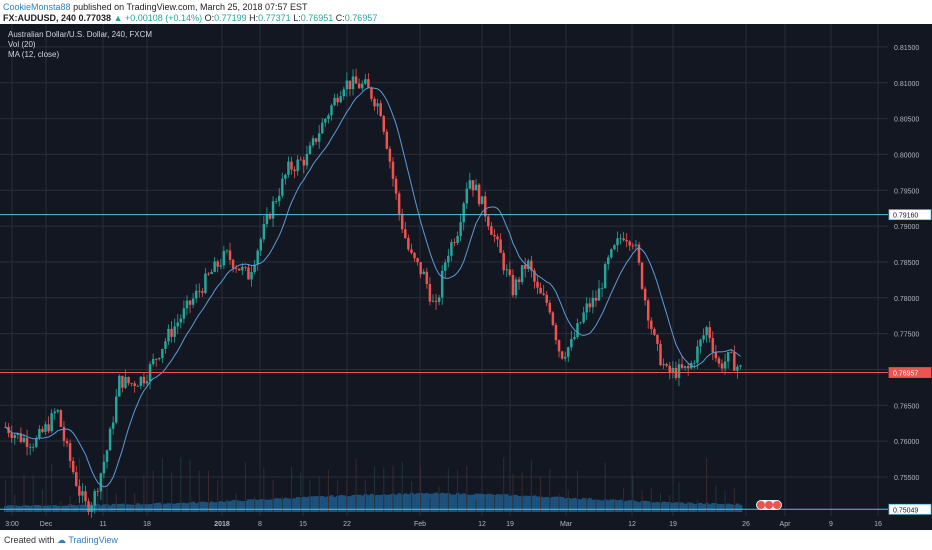  I want to click on price-axis, so click(910, 277).